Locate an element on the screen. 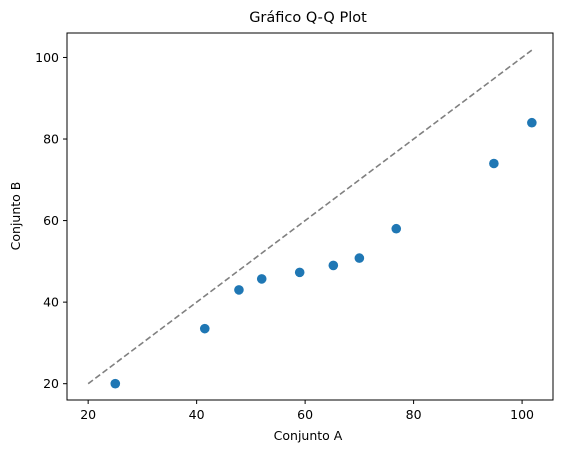 The height and width of the screenshot is (453, 571). y-tick-label: 80 is located at coordinates (51, 139).